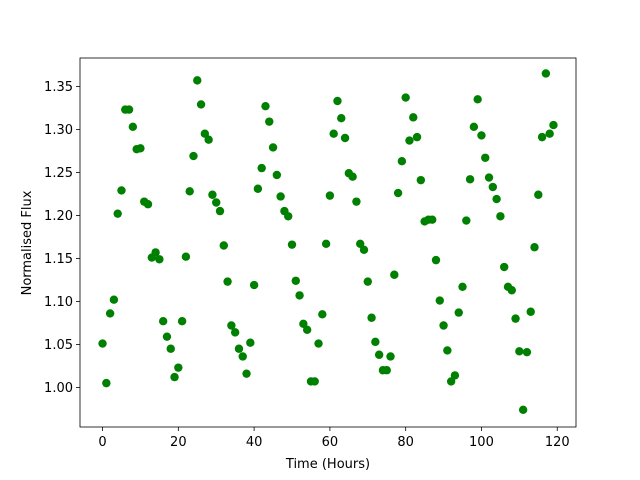 This screenshot has height=480, width=640. What do you see at coordinates (178, 442) in the screenshot?
I see `x-tick-label: 20` at bounding box center [178, 442].